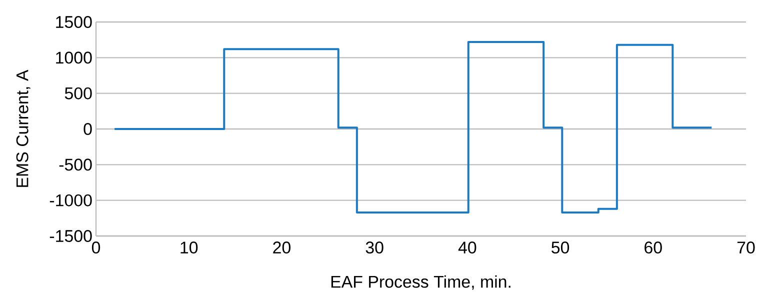 This screenshot has height=303, width=768. I want to click on x-tick-label: 70, so click(746, 248).